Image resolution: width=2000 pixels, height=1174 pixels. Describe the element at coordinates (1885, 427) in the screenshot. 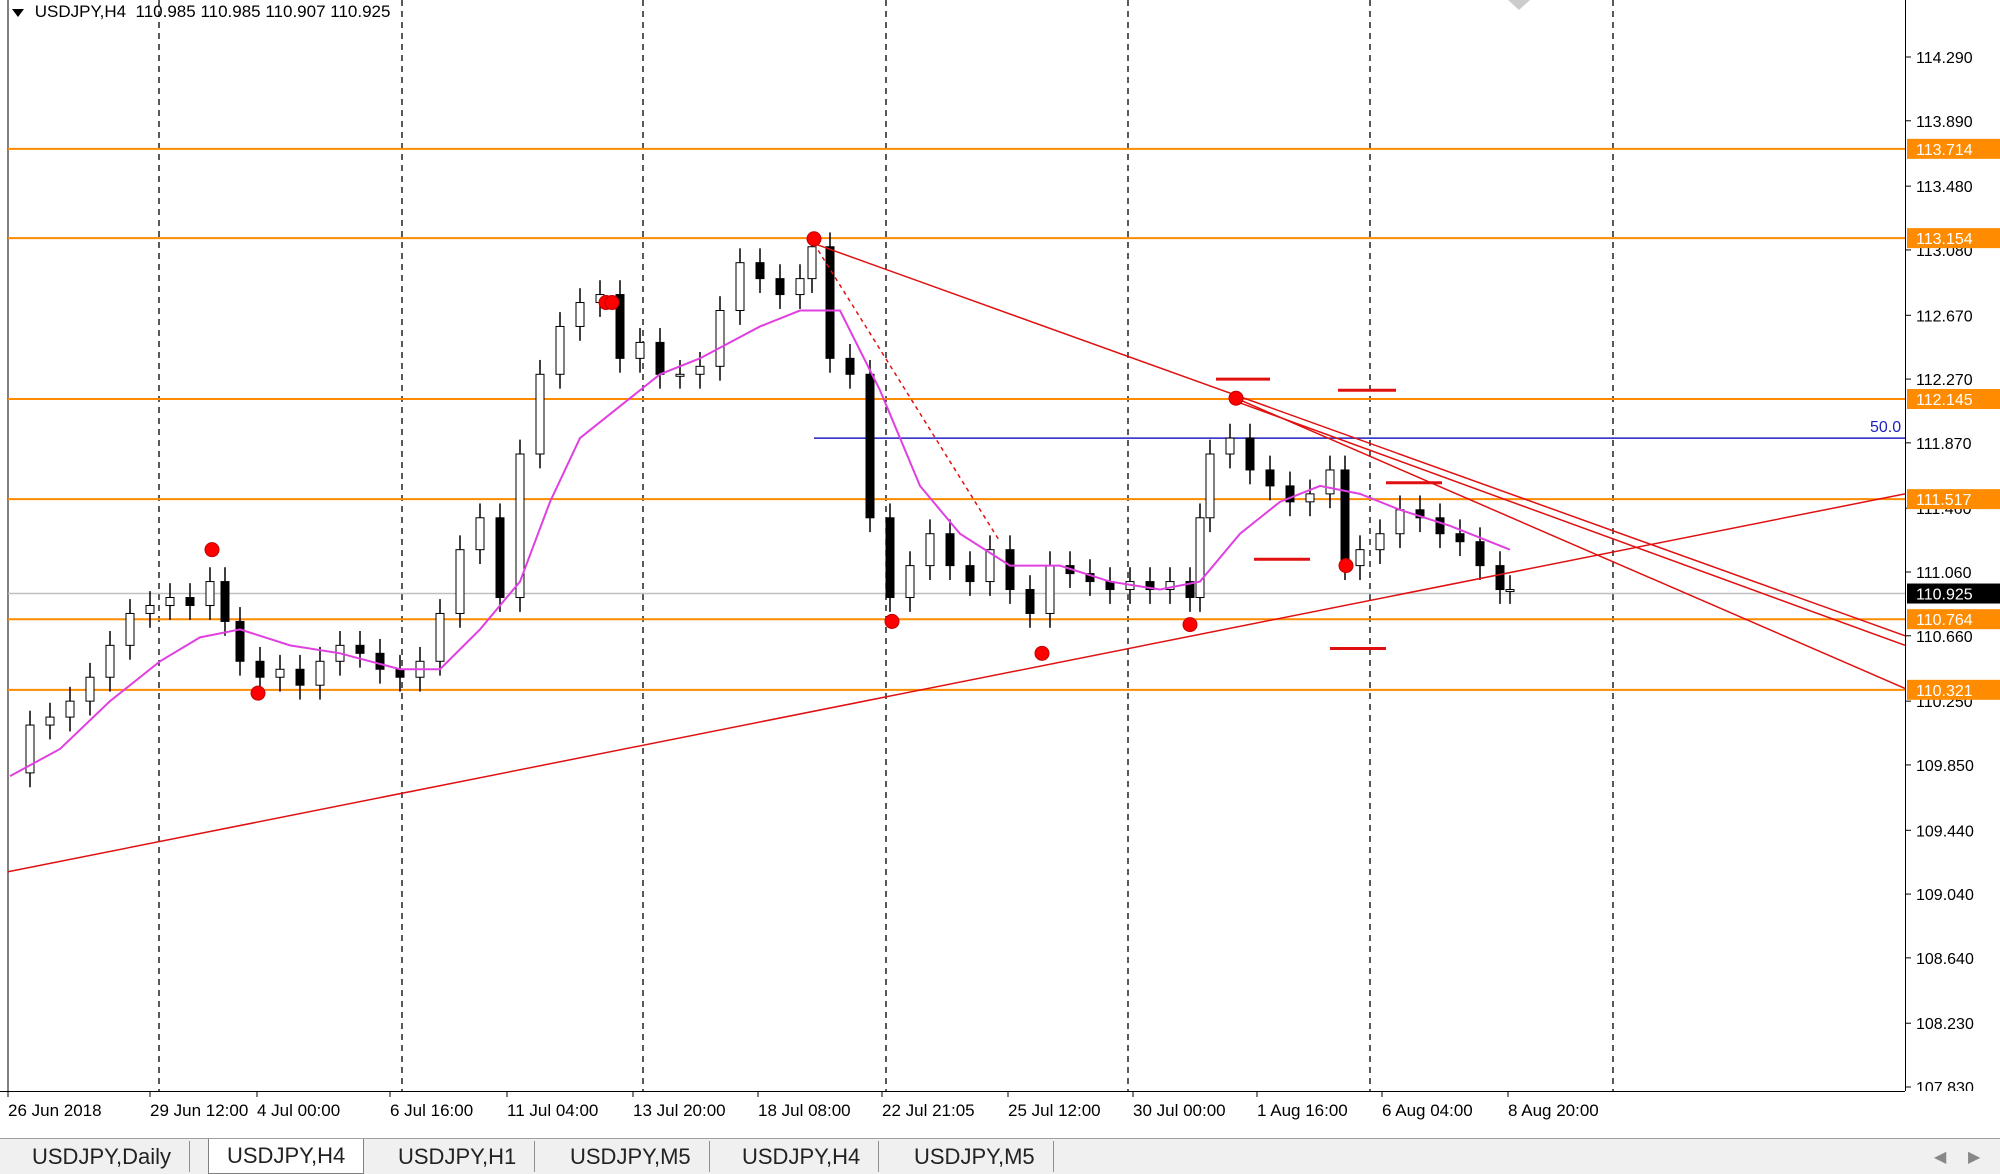

I see `fibonacci-label: 50.0` at that location.